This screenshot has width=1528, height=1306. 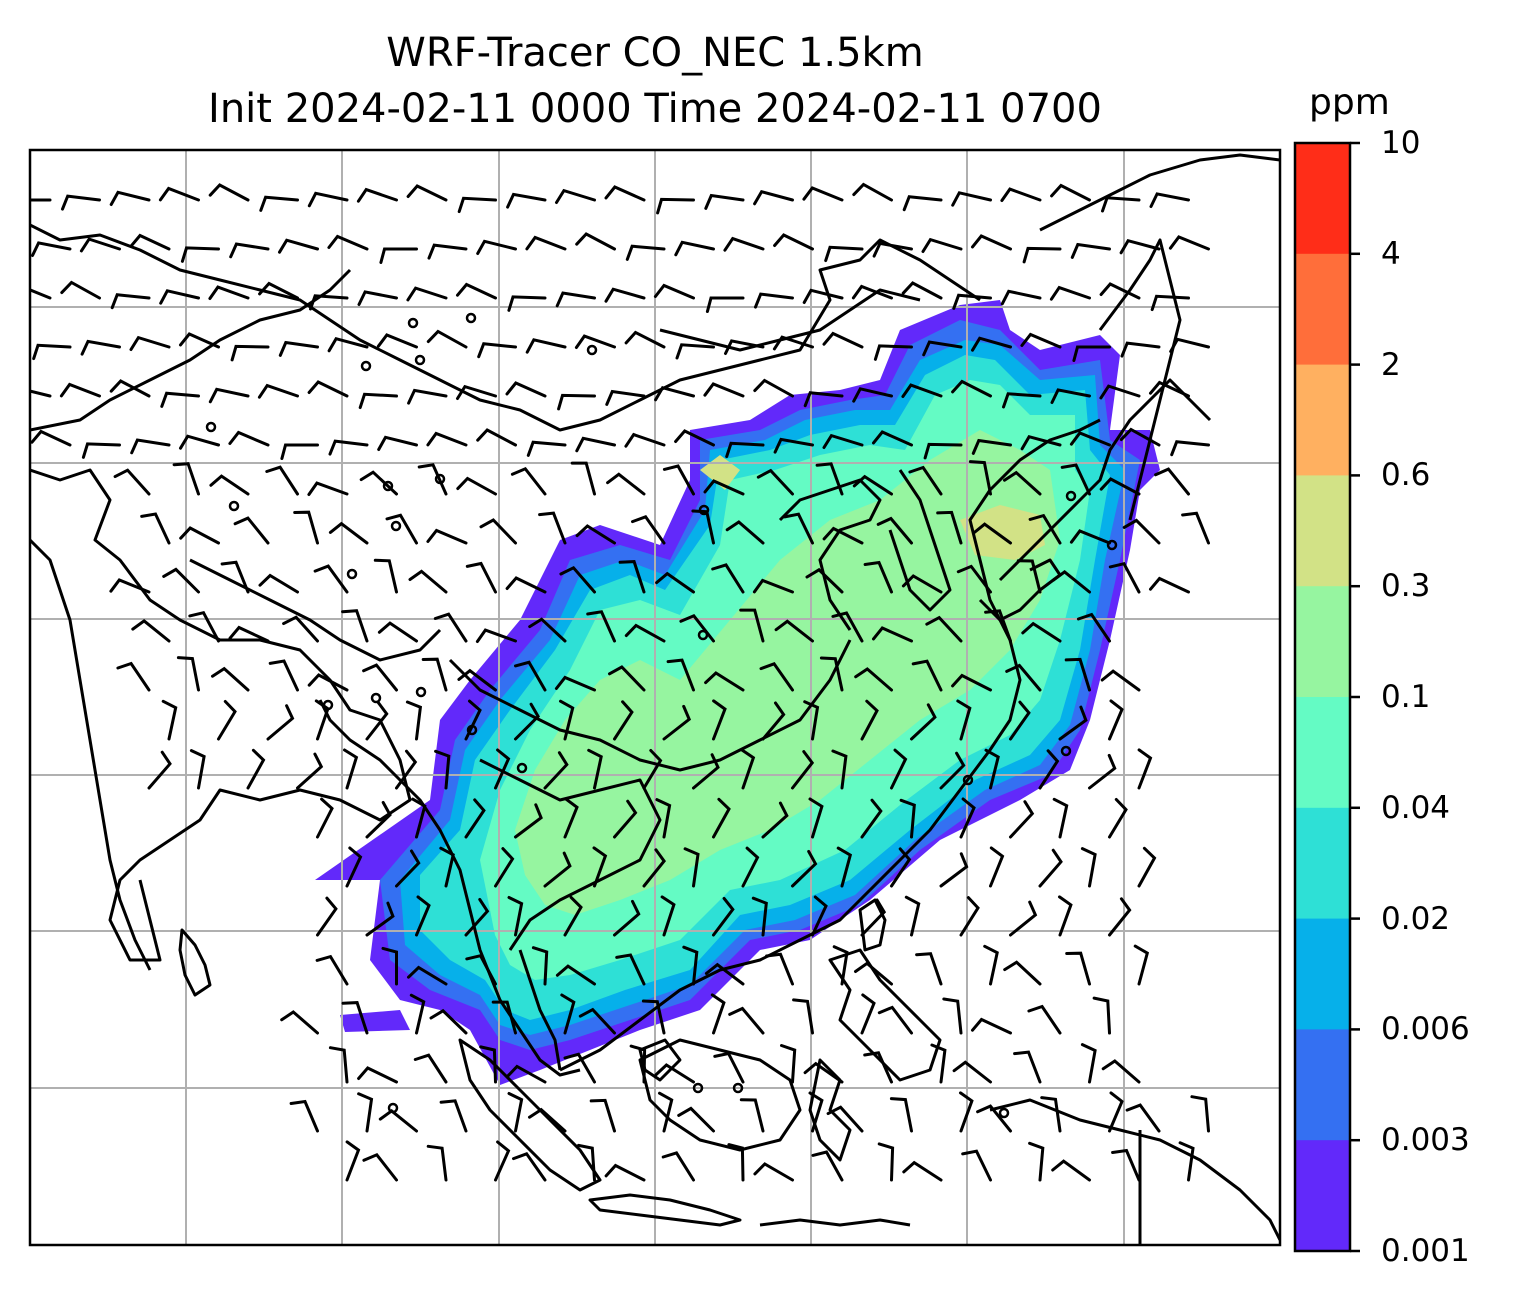 What do you see at coordinates (872, 925) in the screenshot?
I see `coastline-taiwan` at bounding box center [872, 925].